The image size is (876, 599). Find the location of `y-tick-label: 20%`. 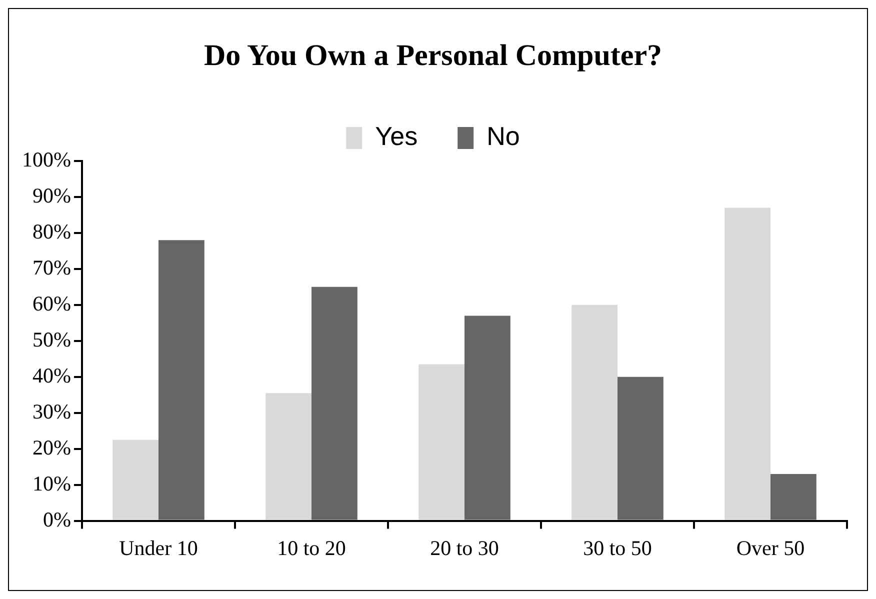

y-tick-label: 20% is located at coordinates (51, 447).